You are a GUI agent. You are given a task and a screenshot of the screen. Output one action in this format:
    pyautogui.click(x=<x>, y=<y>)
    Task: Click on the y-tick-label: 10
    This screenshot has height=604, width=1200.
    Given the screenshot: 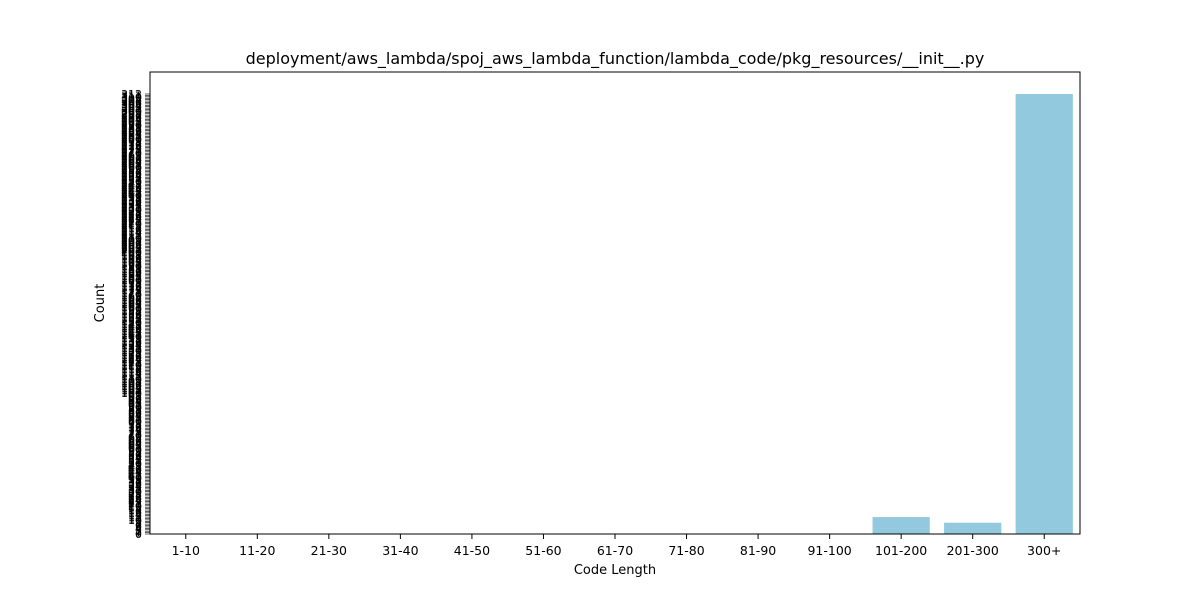 What is the action you would take?
    pyautogui.click(x=135, y=520)
    